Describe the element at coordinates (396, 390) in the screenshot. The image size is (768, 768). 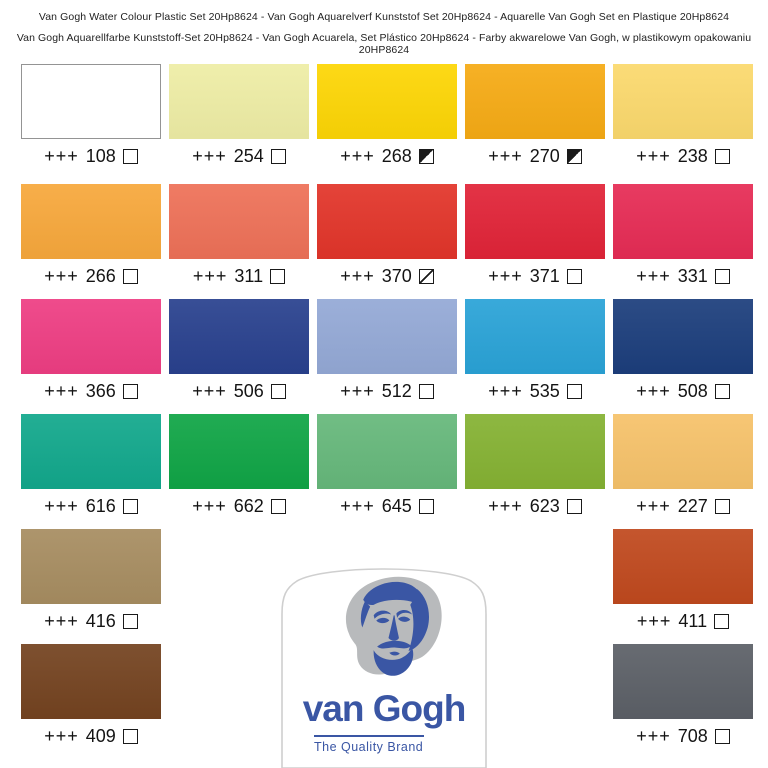
I see `color-code: 512` at that location.